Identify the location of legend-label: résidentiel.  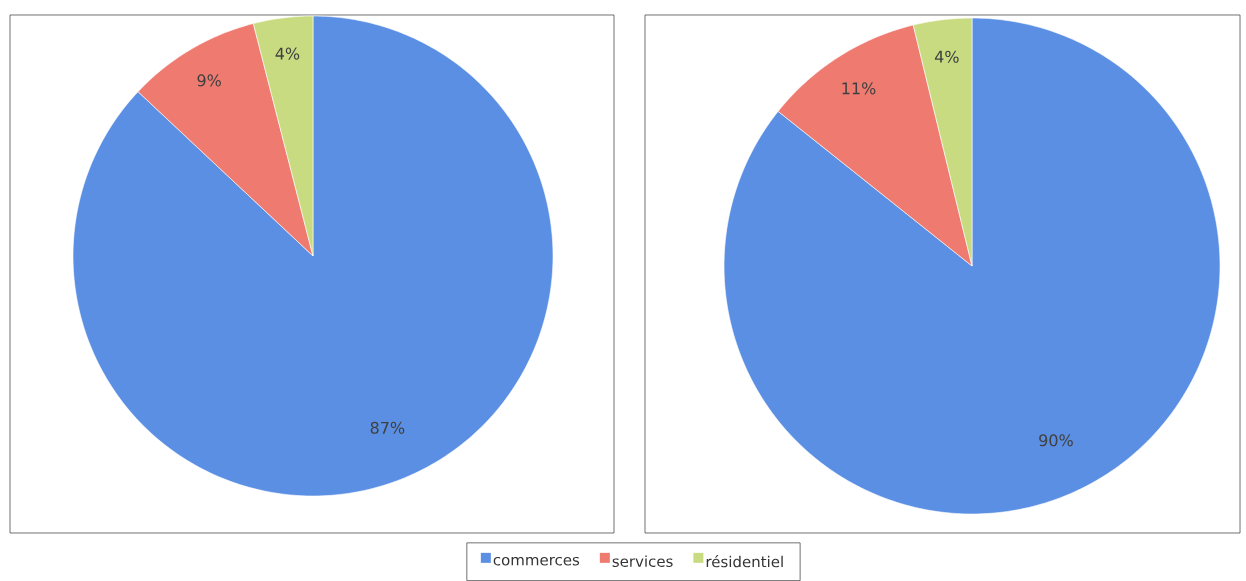
(744, 561).